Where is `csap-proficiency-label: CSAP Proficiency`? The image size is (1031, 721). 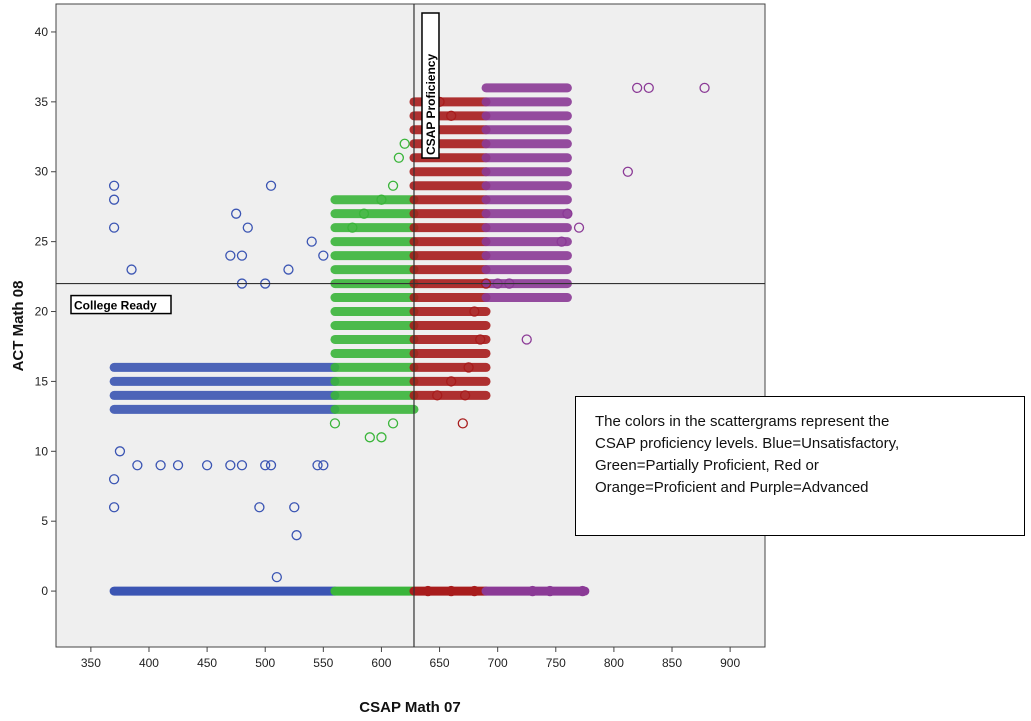
csap-proficiency-label: CSAP Proficiency is located at coordinates (431, 104).